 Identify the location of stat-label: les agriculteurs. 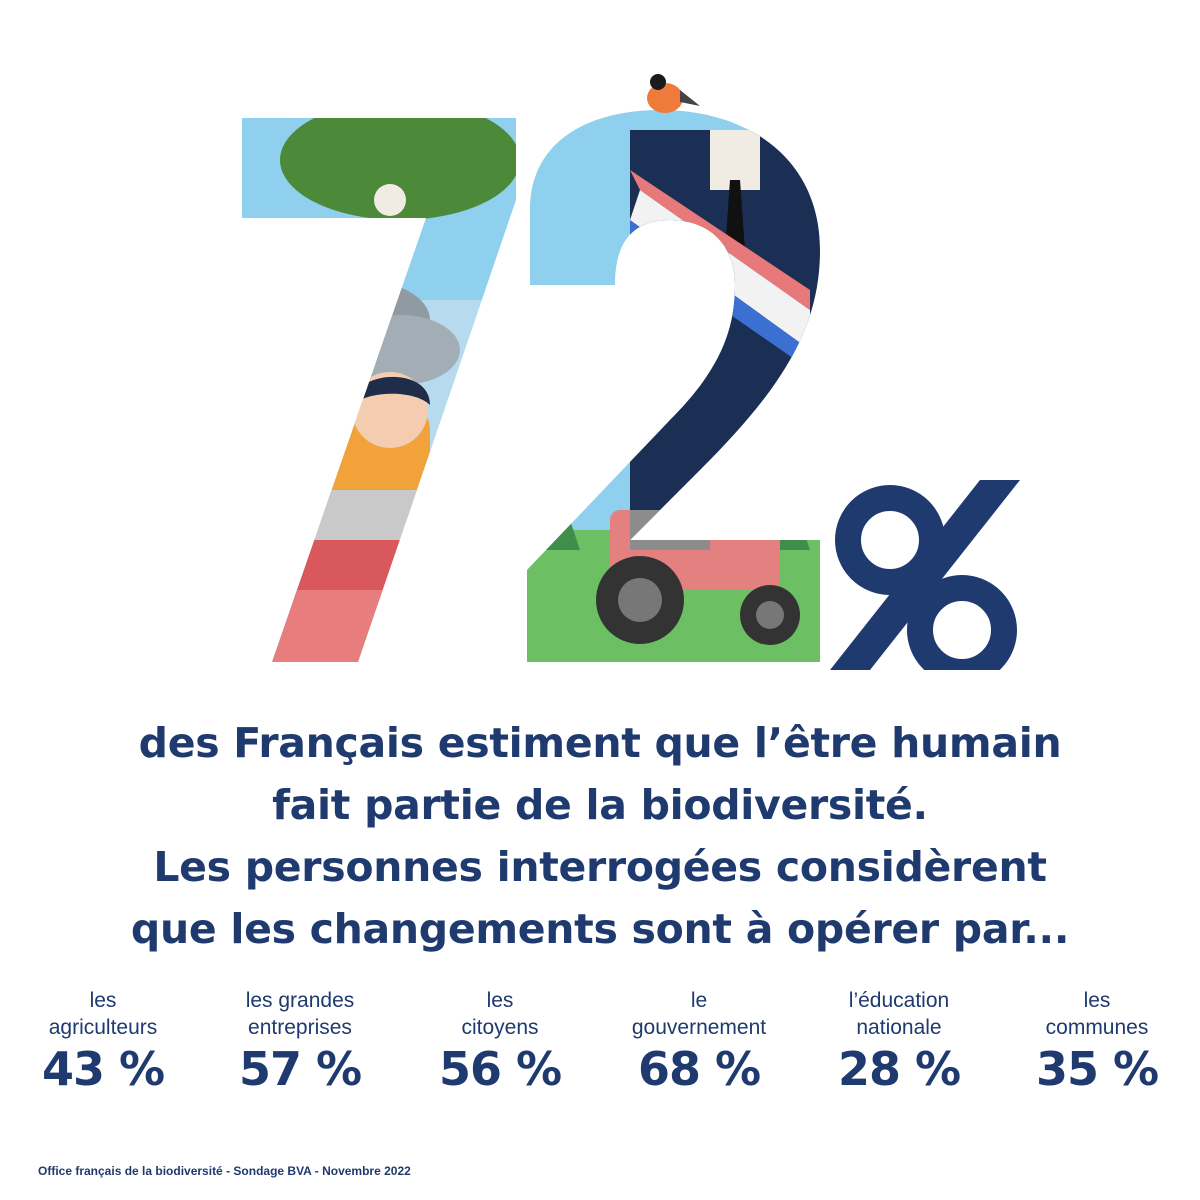
(103, 1014).